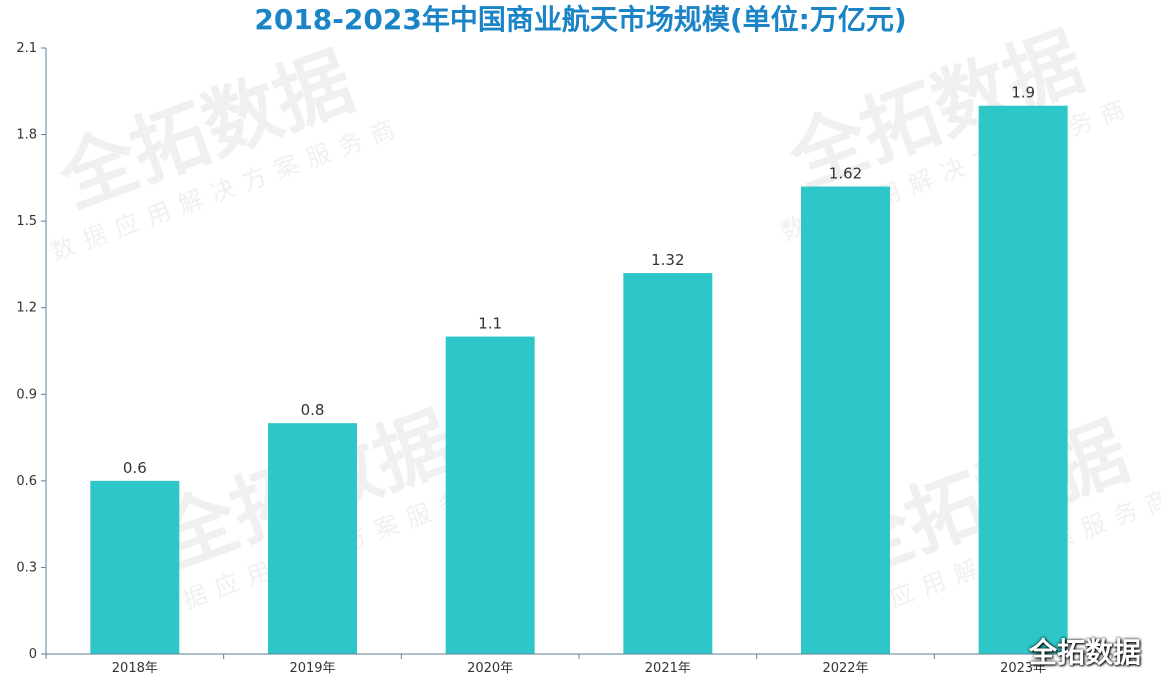 Image resolution: width=1161 pixels, height=695 pixels. I want to click on data-label: 1.32, so click(667, 260).